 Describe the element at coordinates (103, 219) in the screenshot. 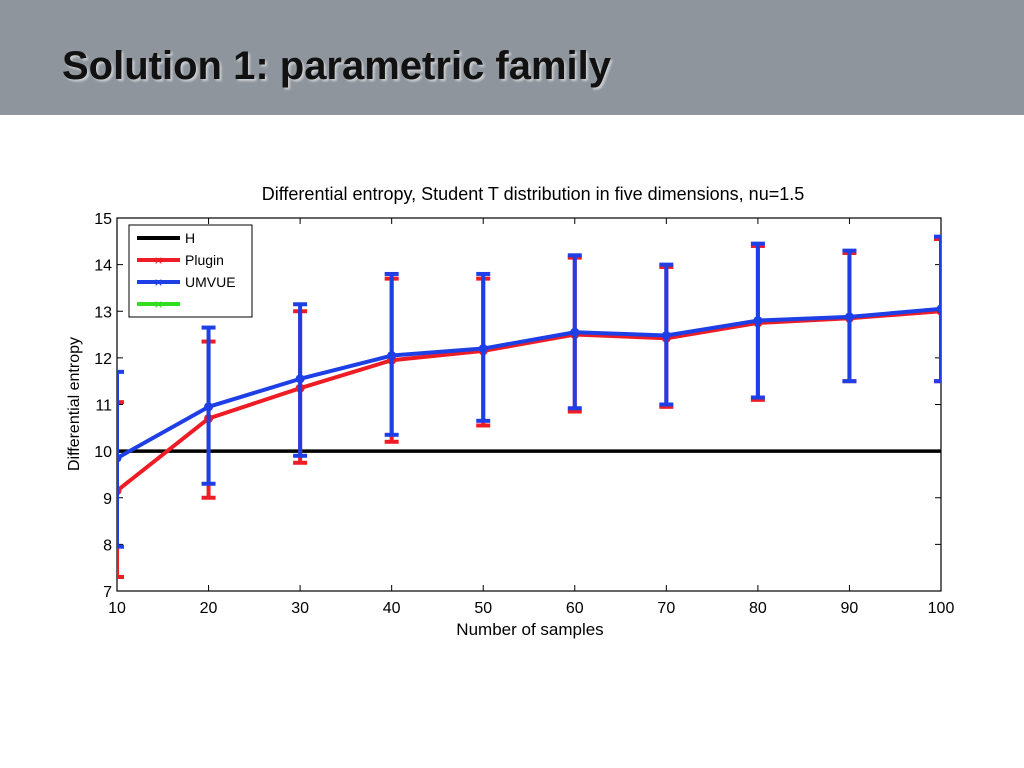

I see `y-tick-label: 15` at that location.